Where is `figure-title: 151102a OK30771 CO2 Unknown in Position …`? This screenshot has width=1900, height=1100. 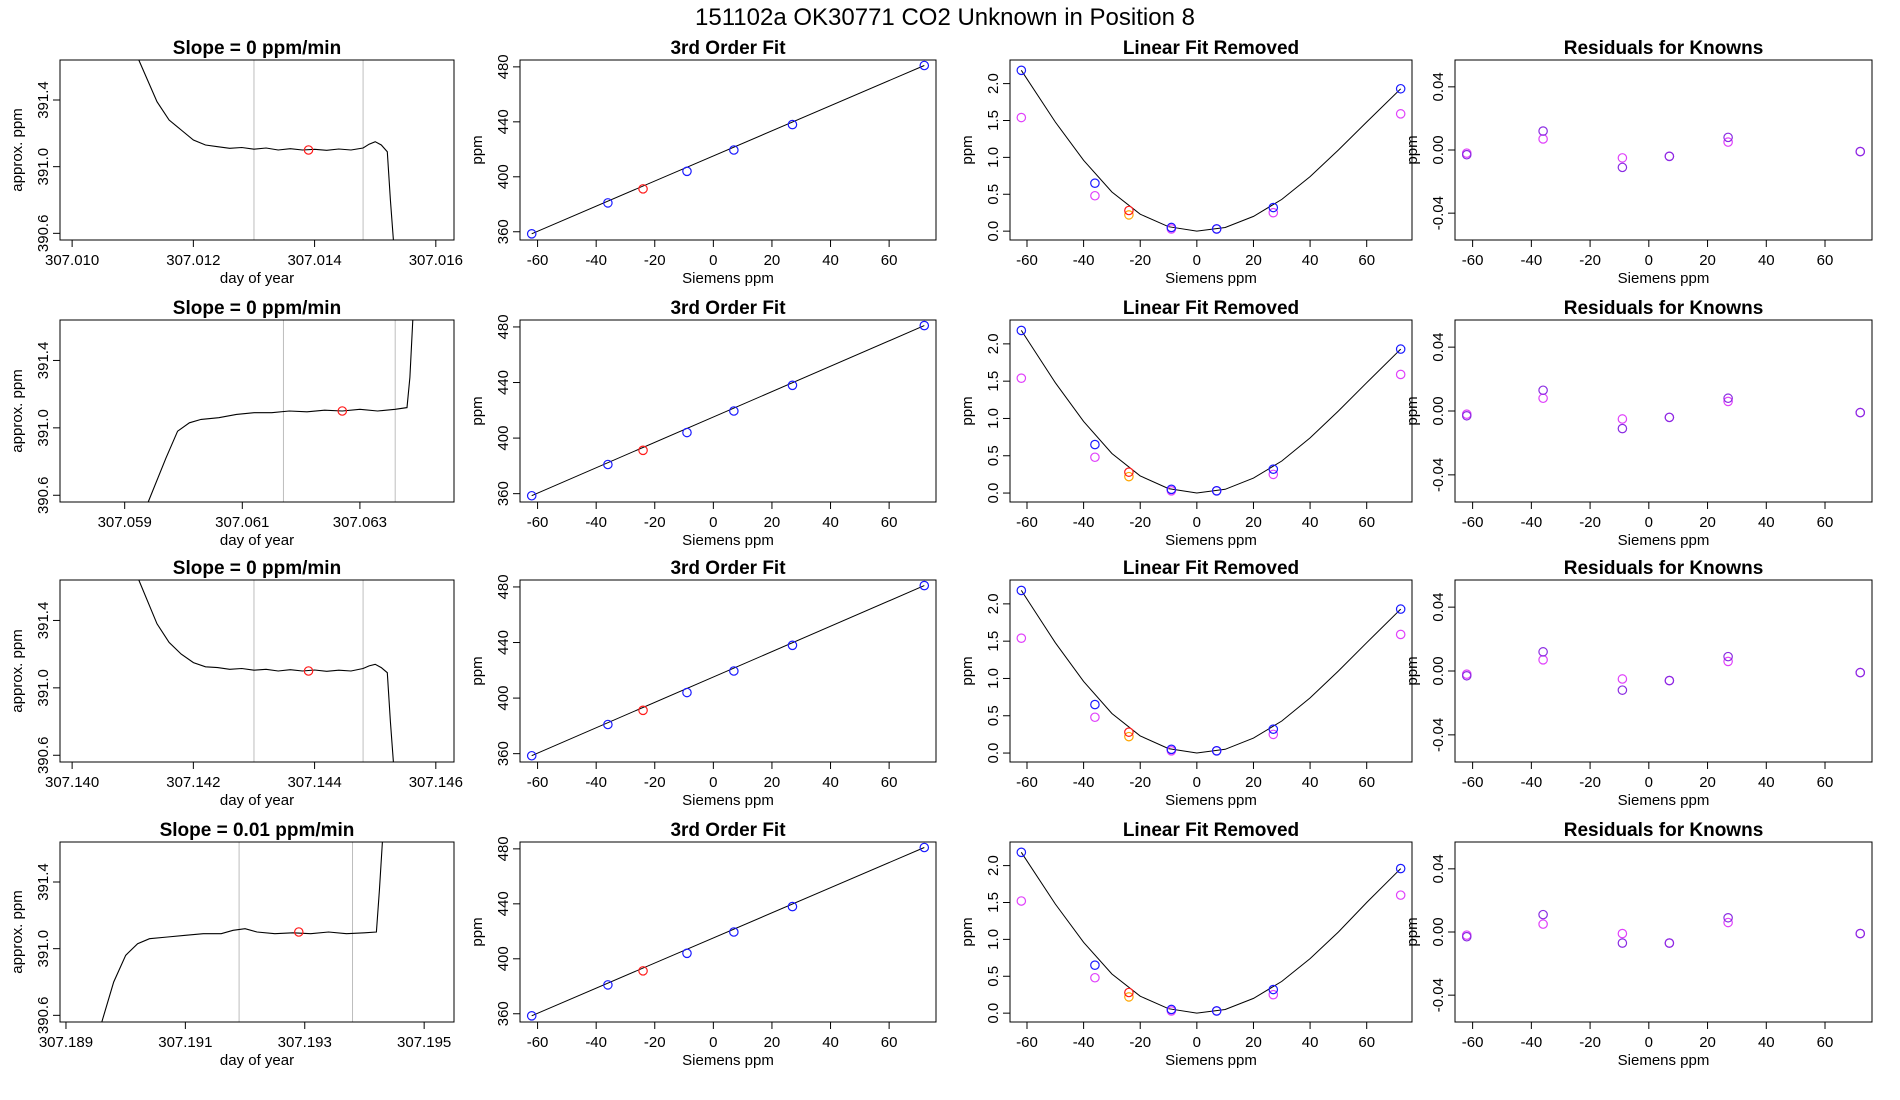 figure-title: 151102a OK30771 CO2 Unknown in Position … is located at coordinates (945, 17).